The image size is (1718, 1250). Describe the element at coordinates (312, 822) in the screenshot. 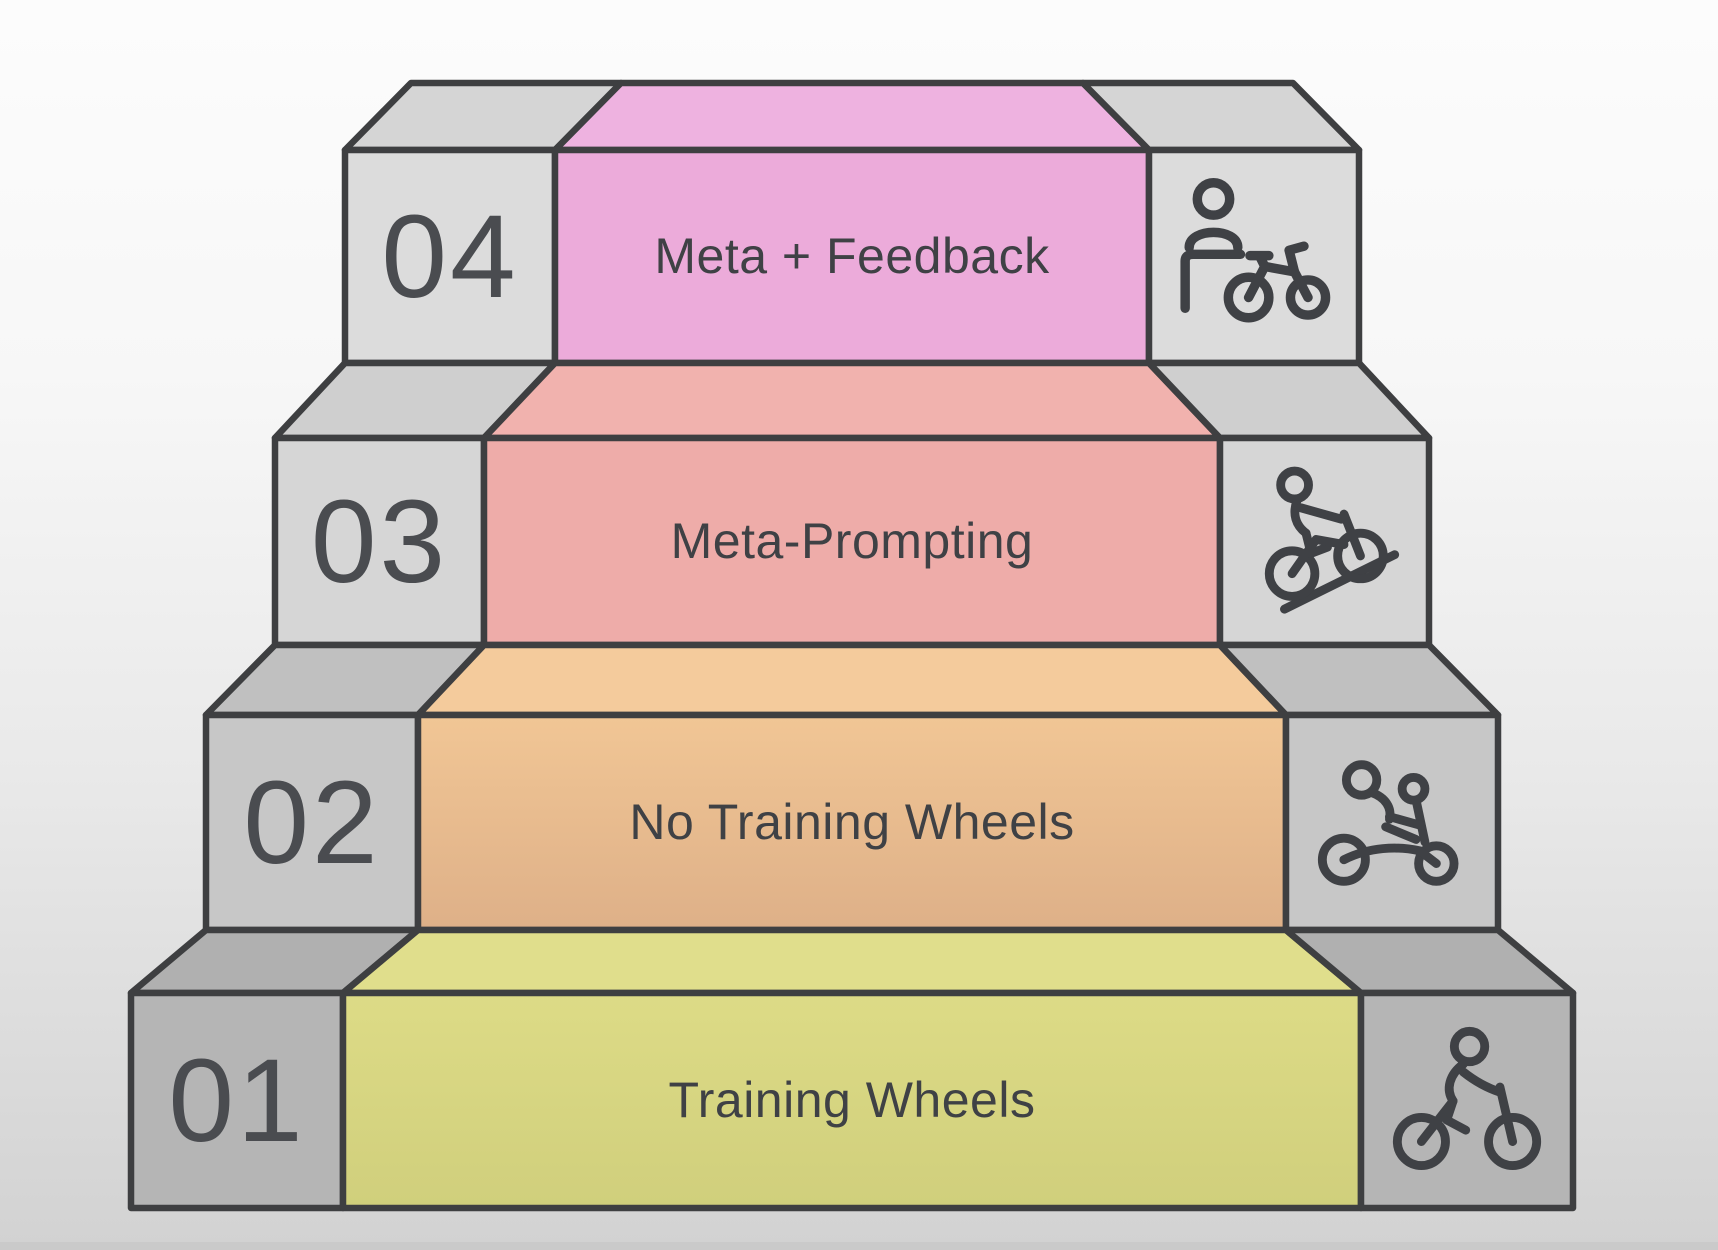

I see `step-02-number: 02` at that location.